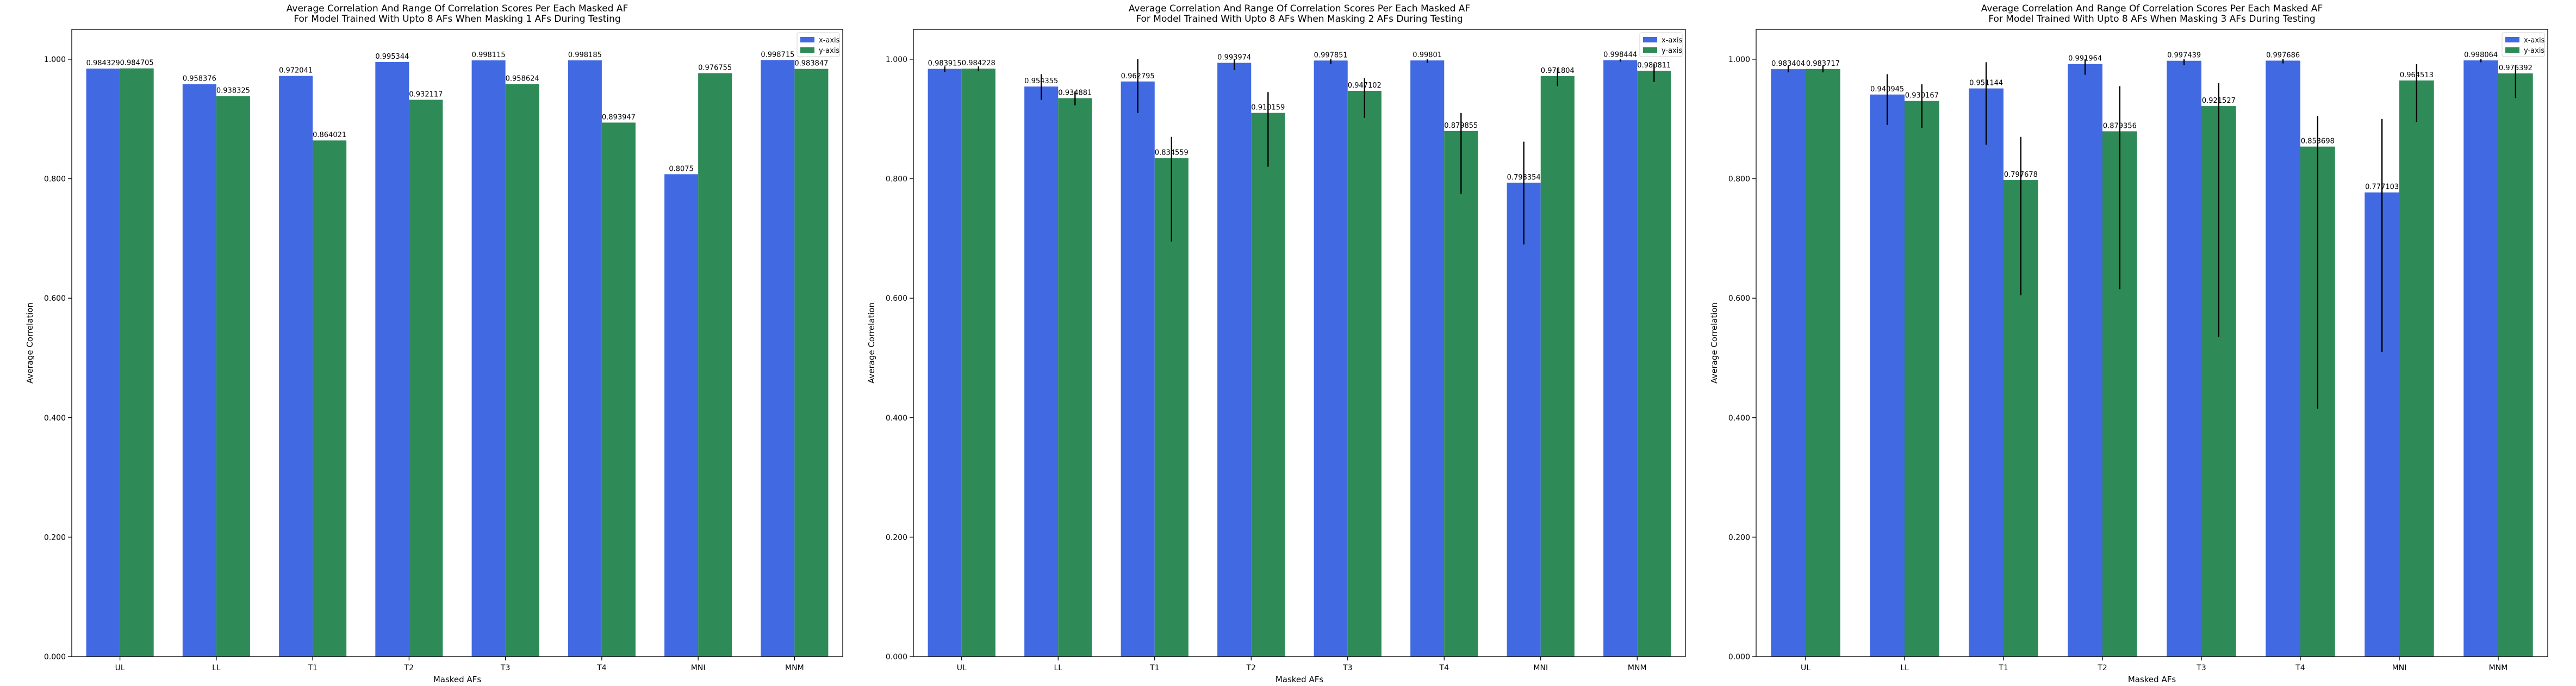  I want to click on data-label: 0.998185, so click(585, 55).